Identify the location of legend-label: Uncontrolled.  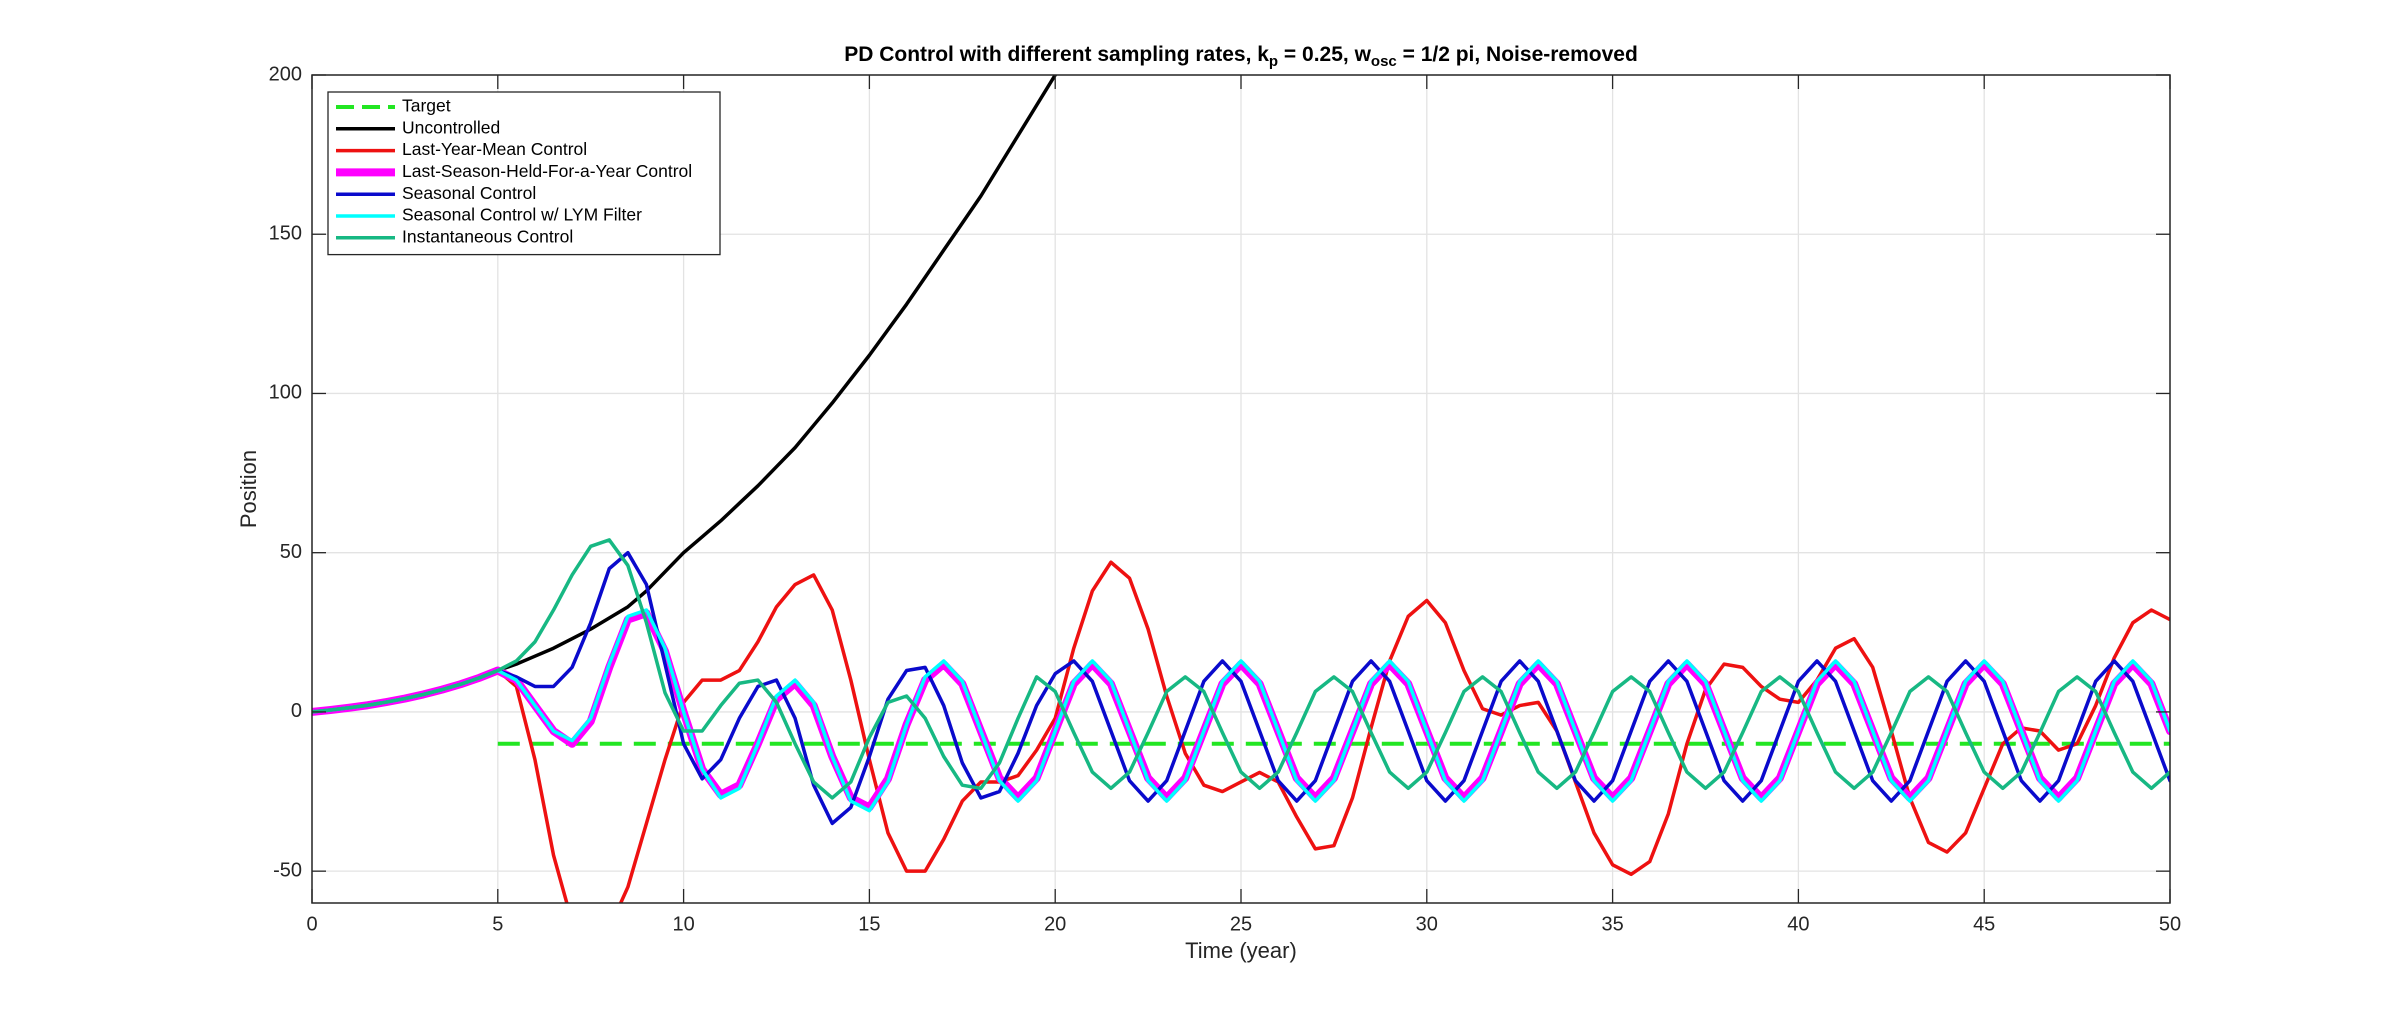
(451, 127).